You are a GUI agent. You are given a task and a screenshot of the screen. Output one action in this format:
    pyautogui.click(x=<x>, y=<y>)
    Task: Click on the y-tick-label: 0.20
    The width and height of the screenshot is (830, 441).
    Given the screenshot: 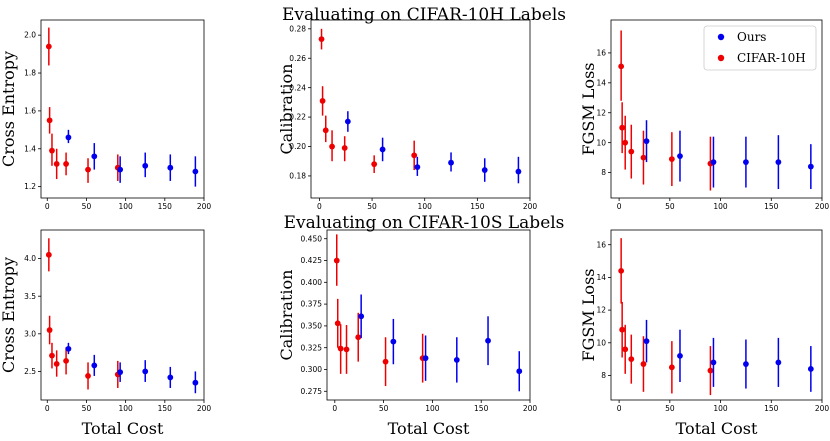 What is the action you would take?
    pyautogui.click(x=297, y=146)
    